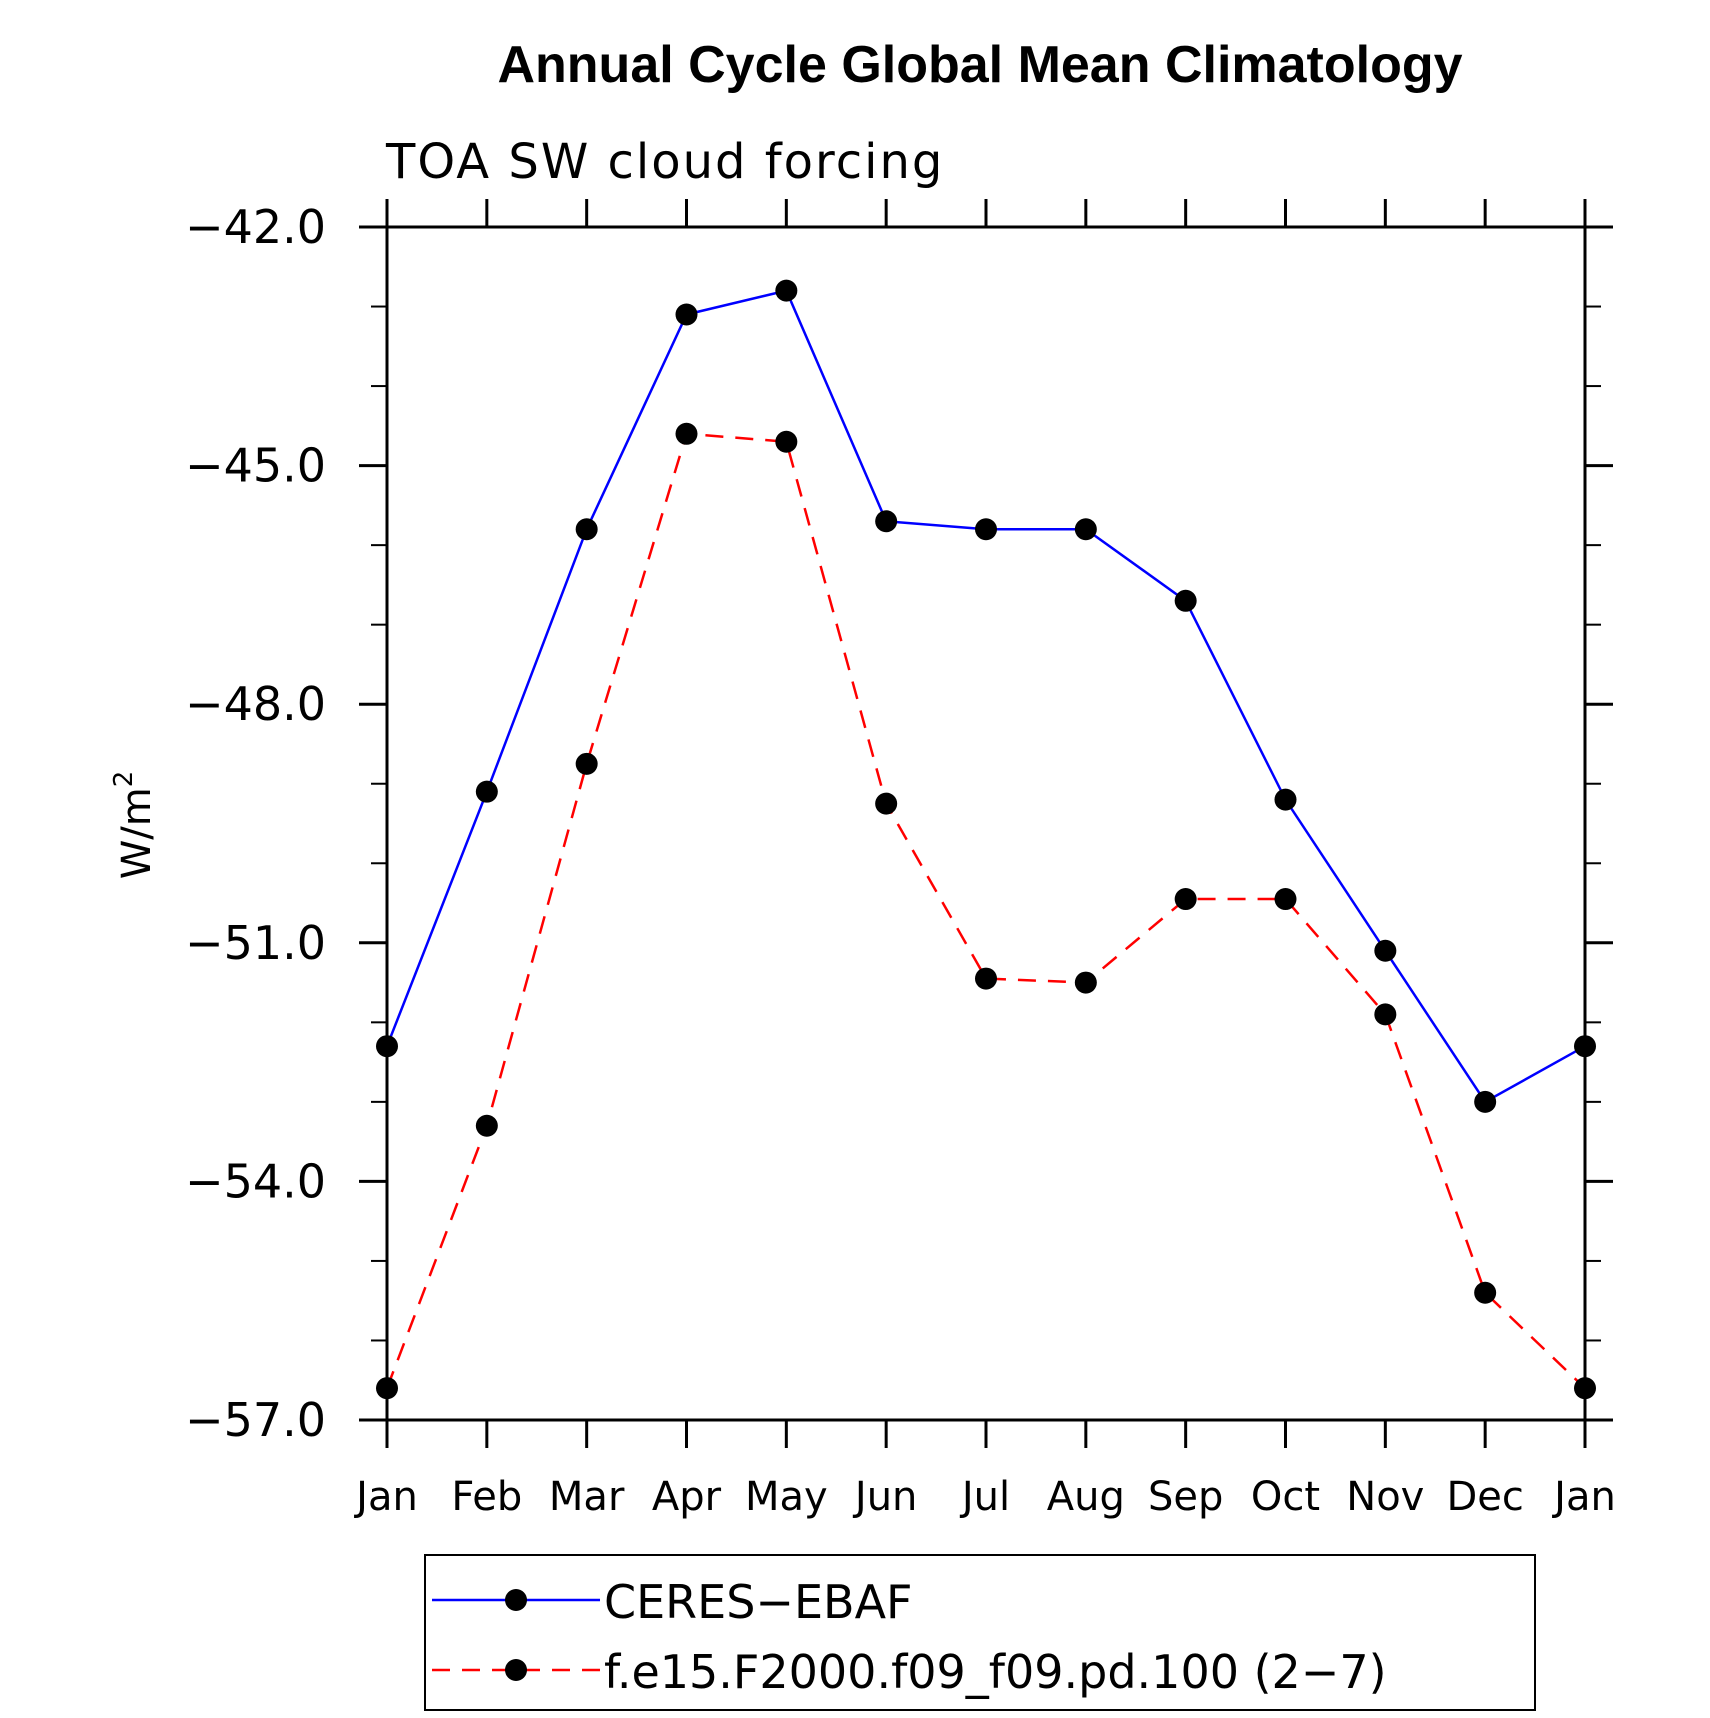 The height and width of the screenshot is (1718, 1710). I want to click on y-tick-label: −48.0, so click(255, 704).